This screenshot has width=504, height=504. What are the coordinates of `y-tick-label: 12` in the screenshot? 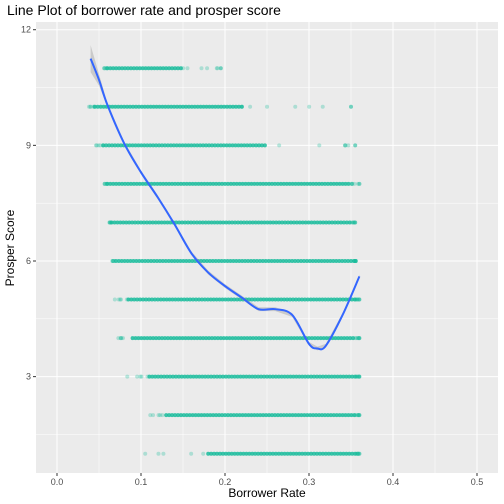 It's located at (26, 30).